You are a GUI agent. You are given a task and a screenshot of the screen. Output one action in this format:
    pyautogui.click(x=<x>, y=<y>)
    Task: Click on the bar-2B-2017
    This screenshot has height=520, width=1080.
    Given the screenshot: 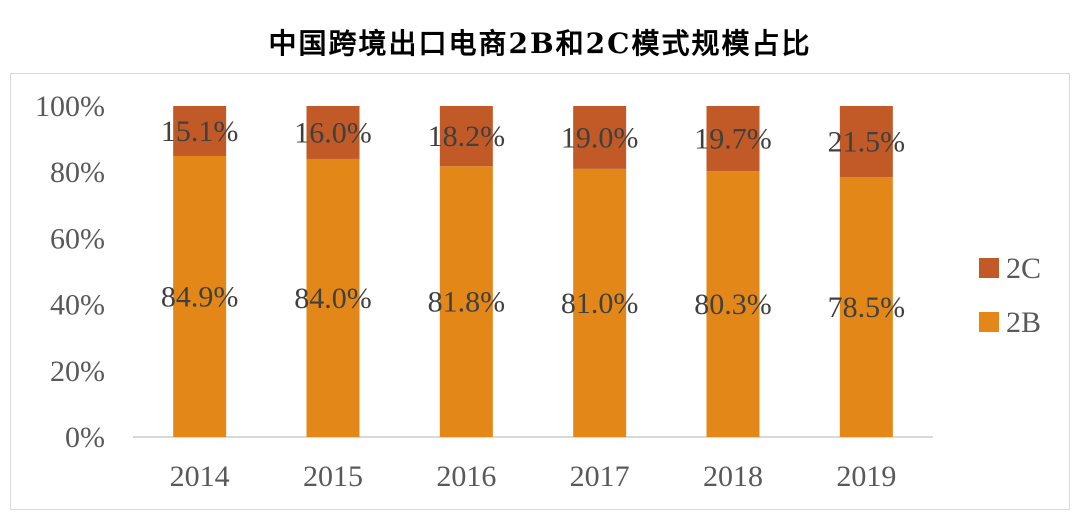 What is the action you would take?
    pyautogui.click(x=600, y=302)
    